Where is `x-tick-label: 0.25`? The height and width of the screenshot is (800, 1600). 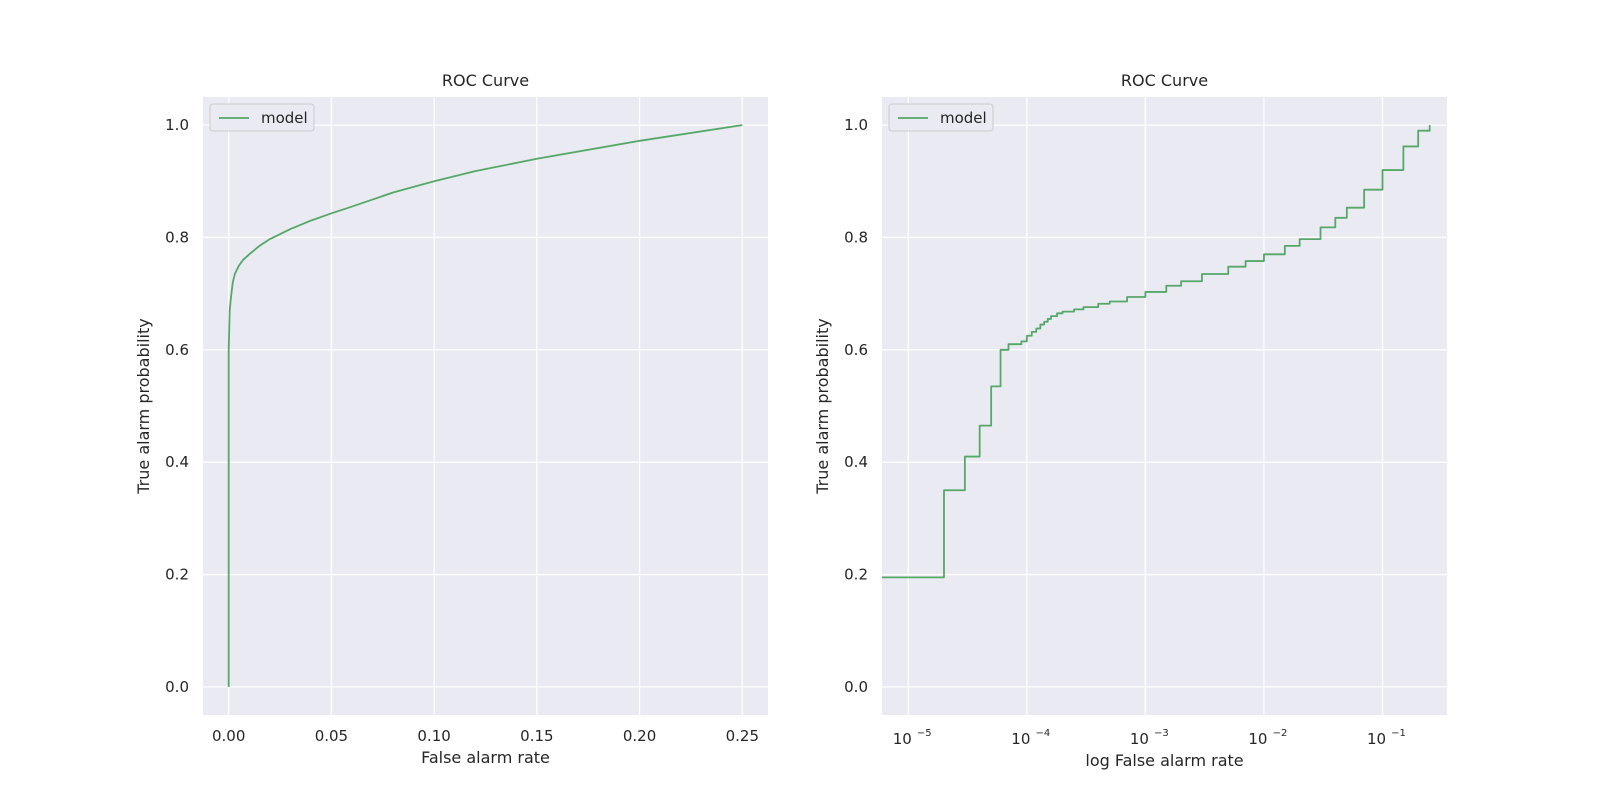
x-tick-label: 0.25 is located at coordinates (742, 736).